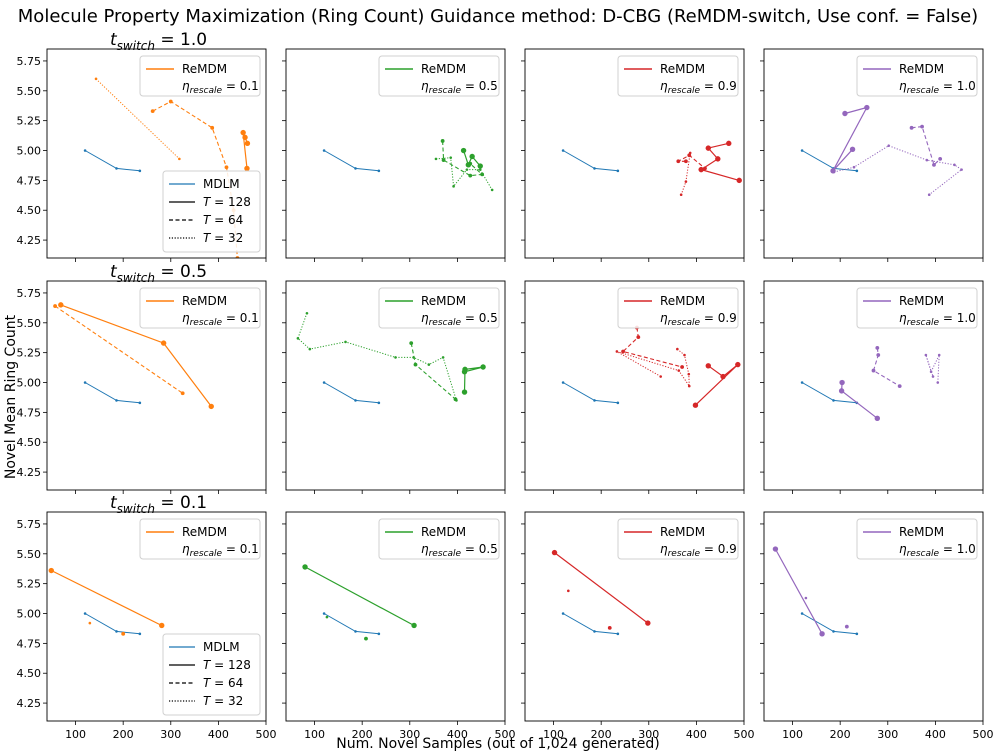  I want to click on panel: ReMDM ηrescale = 1.0, so click(872, 387).